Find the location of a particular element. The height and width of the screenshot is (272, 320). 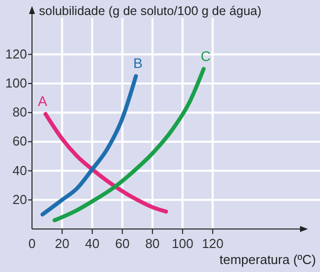

y-tick-label: 120 is located at coordinates (16, 54).